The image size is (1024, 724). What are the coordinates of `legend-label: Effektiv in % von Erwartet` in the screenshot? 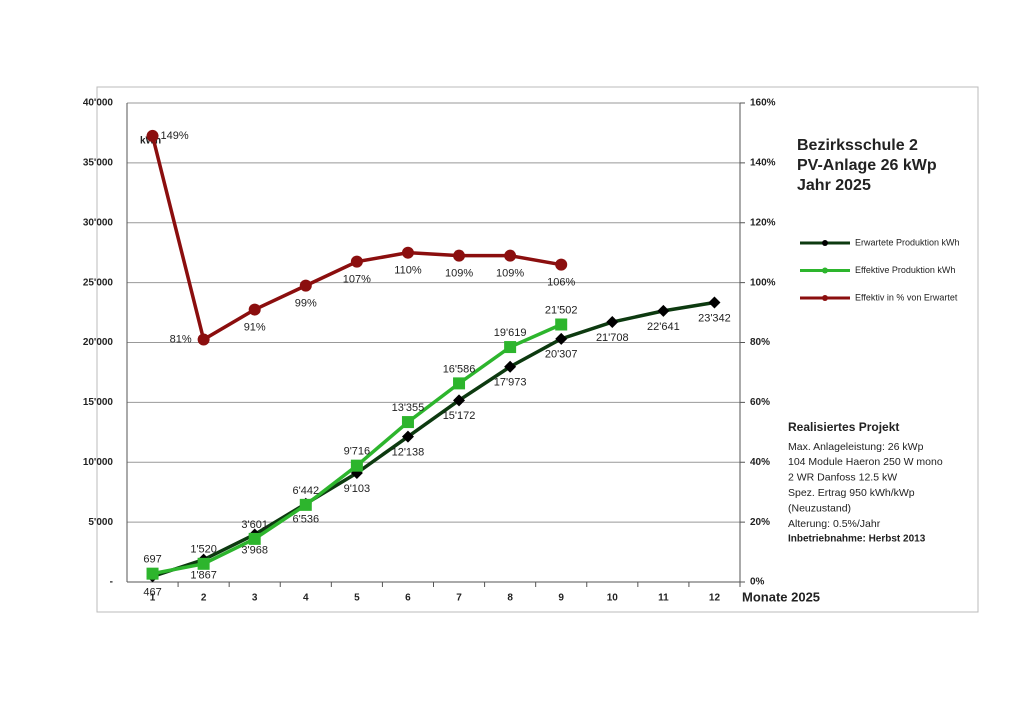 It's located at (906, 297).